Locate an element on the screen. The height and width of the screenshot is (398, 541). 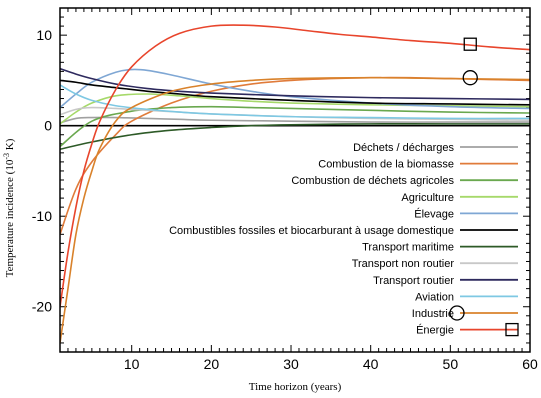
legend-label-12: Énergie is located at coordinates (435, 330).